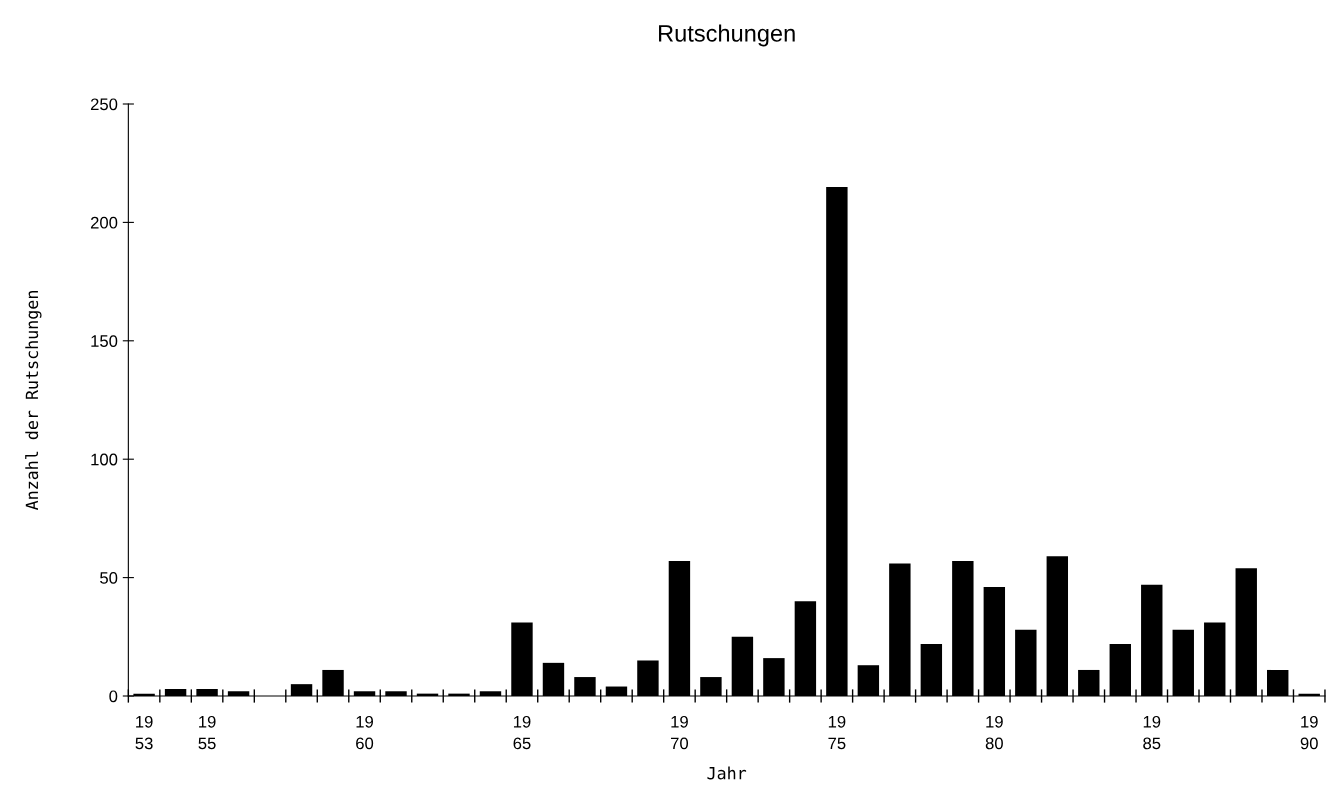 The width and height of the screenshot is (1337, 800). I want to click on y-tick-label: 200, so click(104, 222).